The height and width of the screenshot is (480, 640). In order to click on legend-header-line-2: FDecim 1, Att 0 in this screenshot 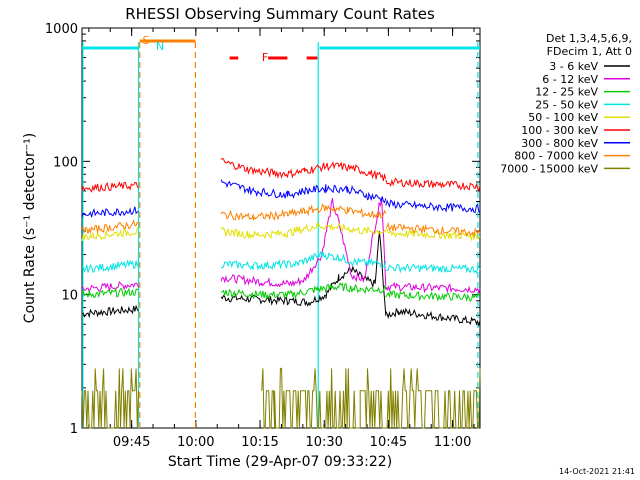, I will do `click(589, 51)`.